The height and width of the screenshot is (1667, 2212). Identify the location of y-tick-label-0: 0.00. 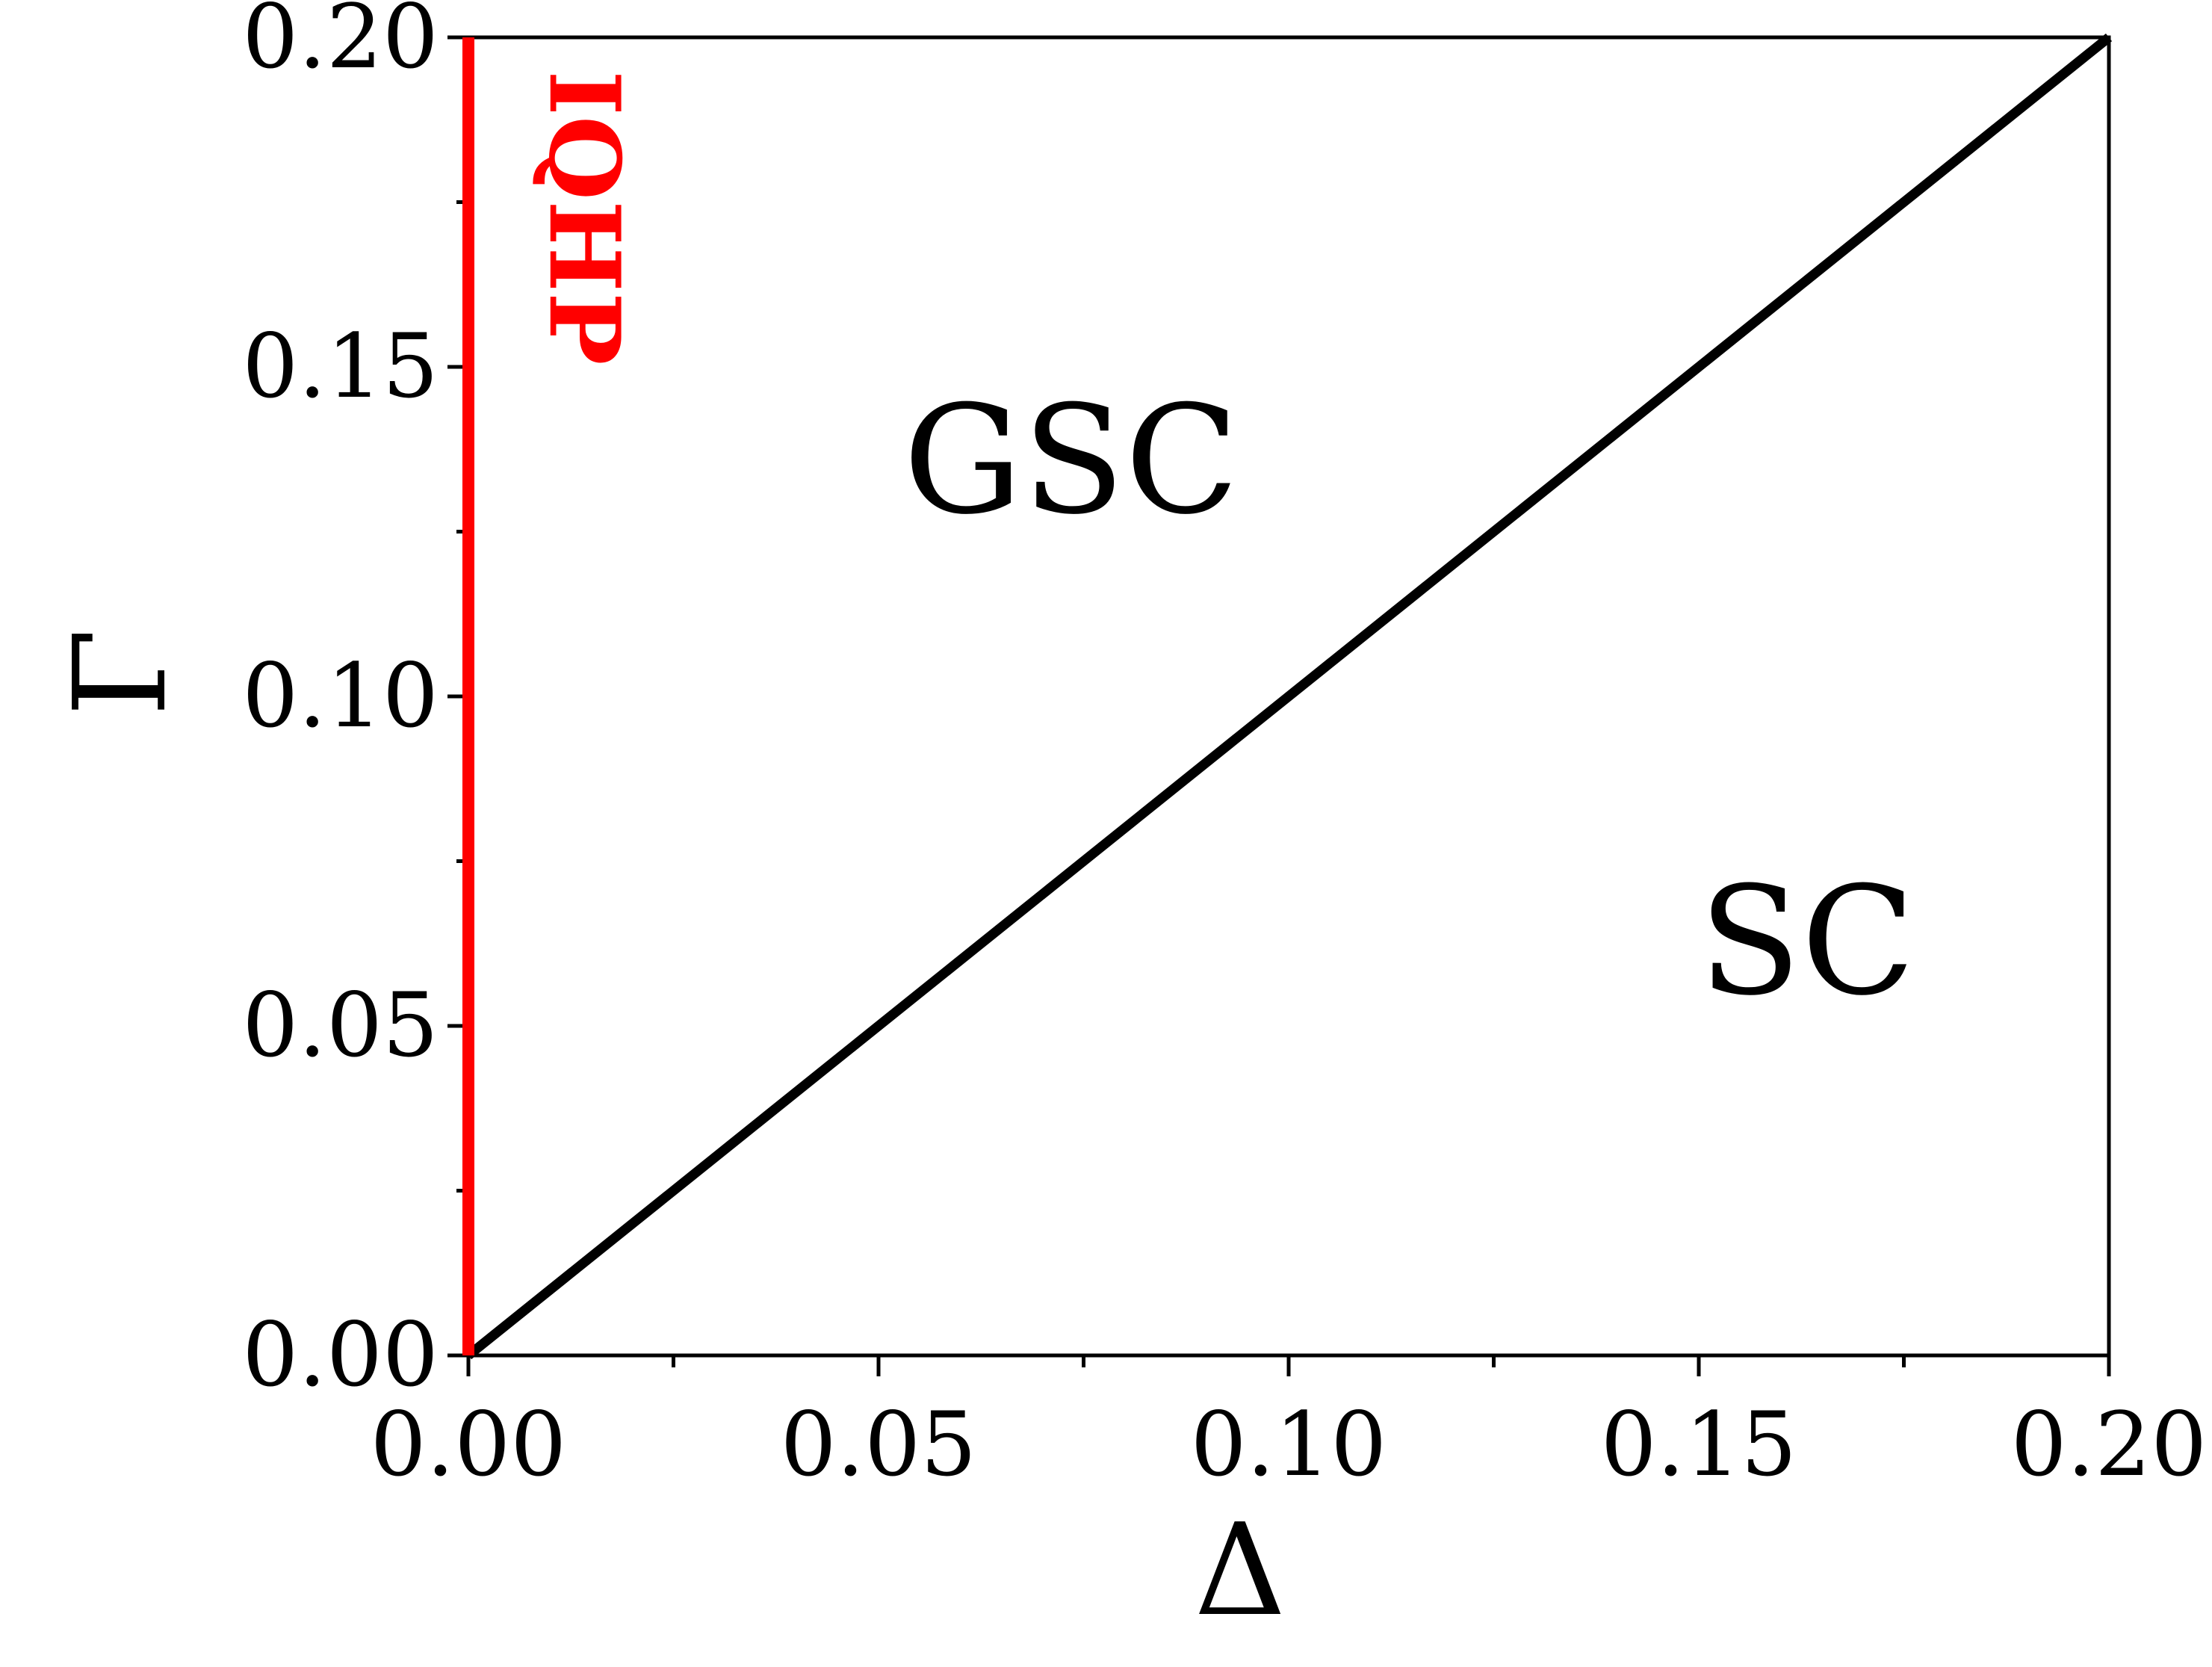
(340, 1354).